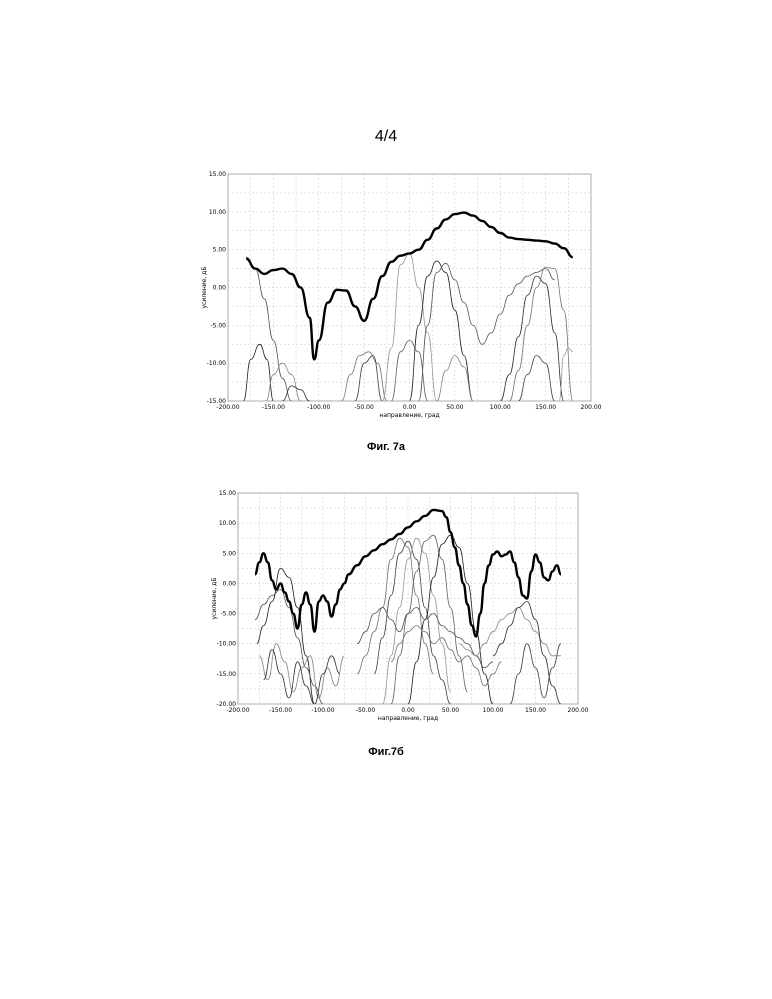 The image size is (772, 999). Describe the element at coordinates (227, 704) in the screenshot. I see `chart-7b-y-tick: -20.00` at that location.